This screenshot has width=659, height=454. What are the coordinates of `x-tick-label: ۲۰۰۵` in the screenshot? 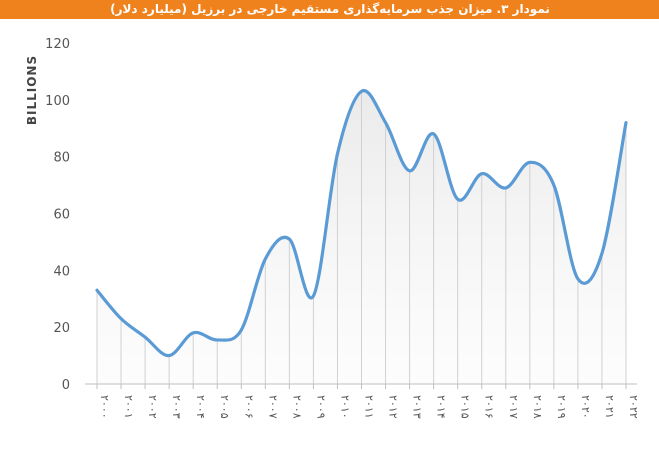 It's located at (224, 407).